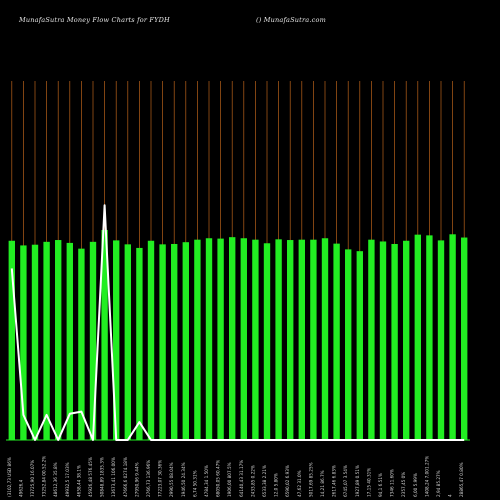 The width and height of the screenshot is (500, 500). I want to click on x-tick-label: 68050,05 60.47%, so click(218, 478).